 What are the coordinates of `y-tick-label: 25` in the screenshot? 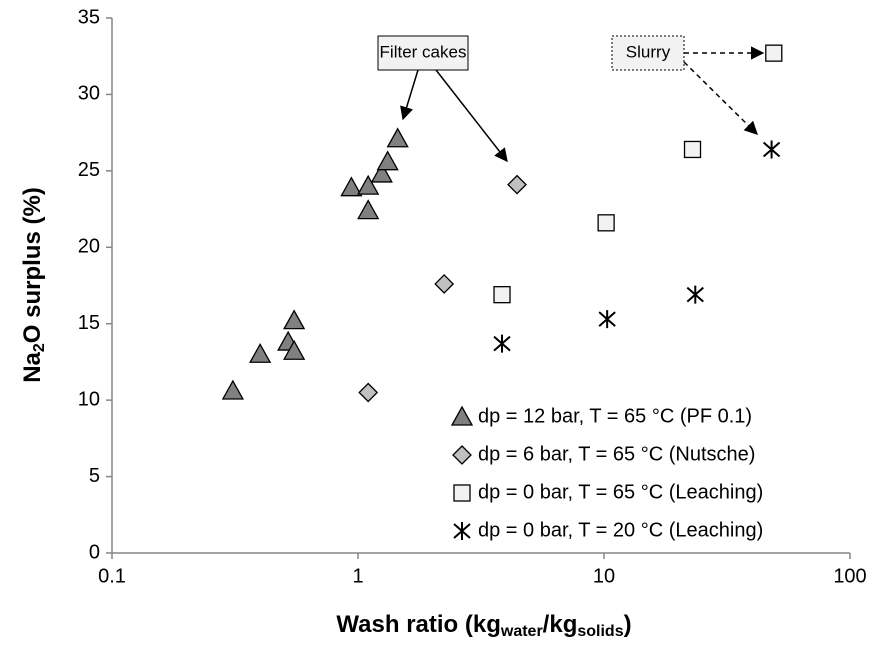 It's located at (89, 170).